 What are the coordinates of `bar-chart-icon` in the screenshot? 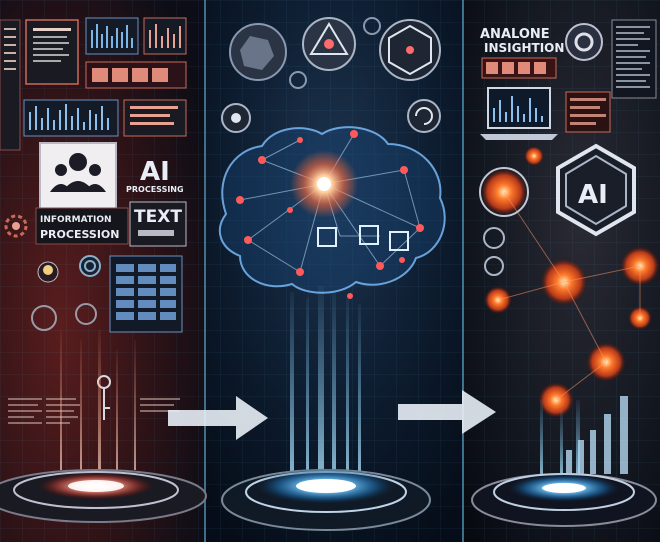 It's located at (597, 435).